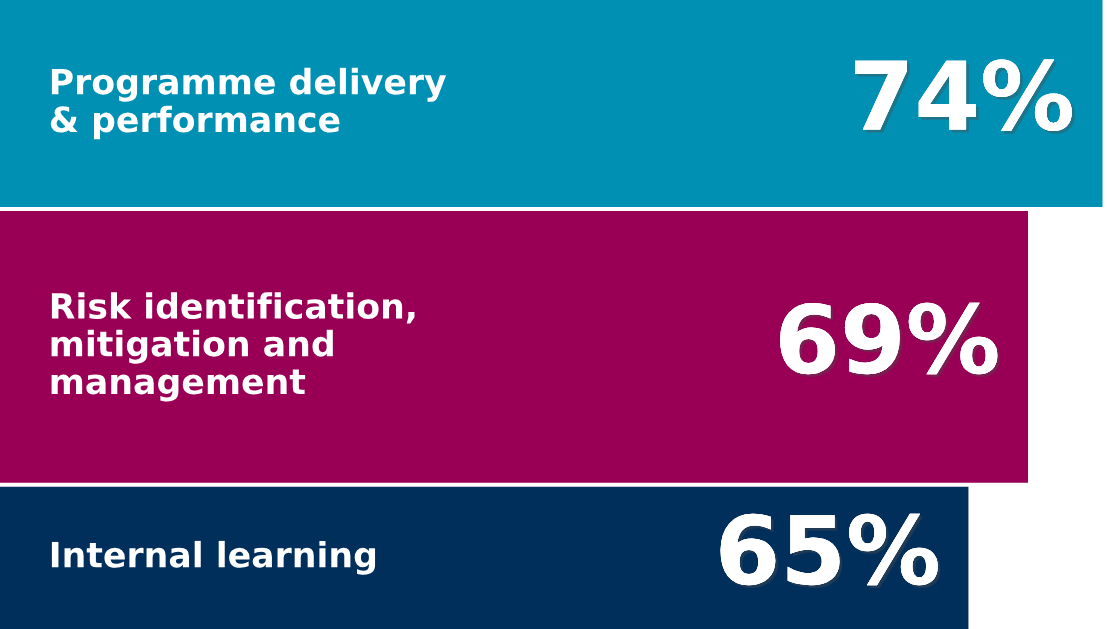  I want to click on y-tick-label: Risk identification, mitigation and management, so click(233, 347).